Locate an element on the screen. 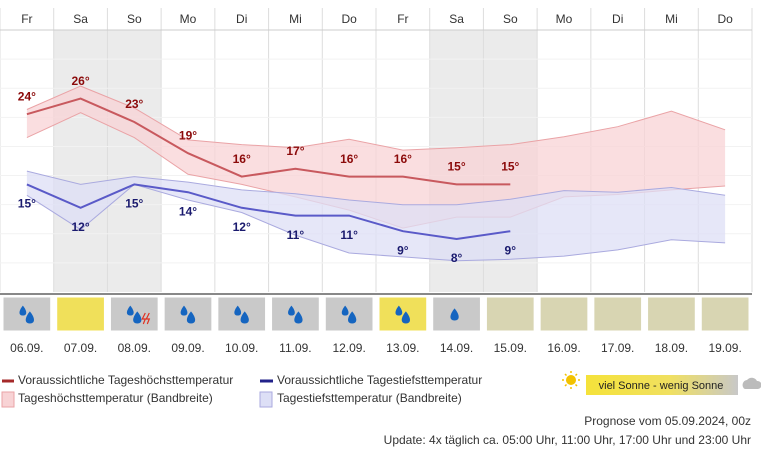  date-label: 07.09. is located at coordinates (80, 348).